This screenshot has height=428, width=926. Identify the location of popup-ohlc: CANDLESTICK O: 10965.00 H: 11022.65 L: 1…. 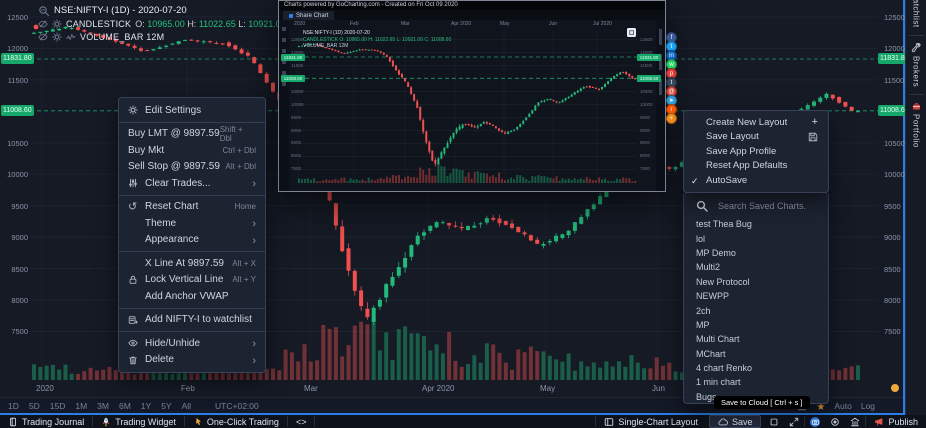
(377, 39).